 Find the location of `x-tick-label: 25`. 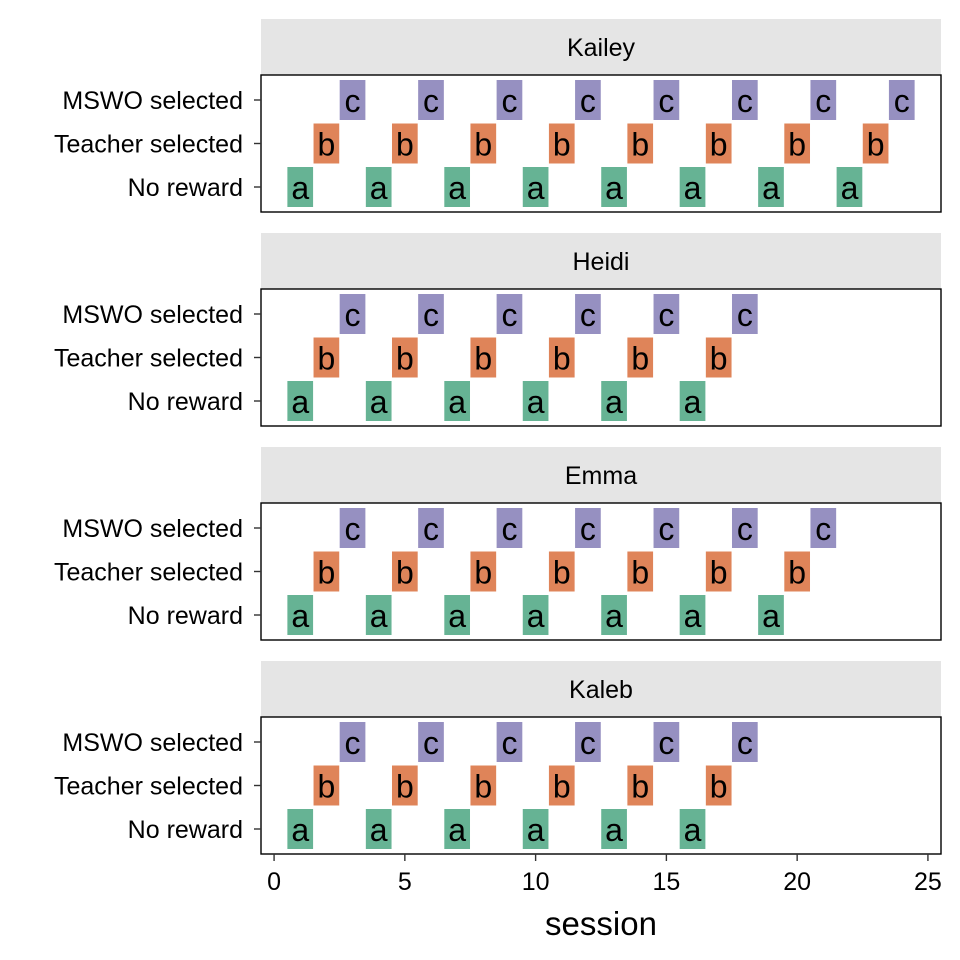

x-tick-label: 25 is located at coordinates (928, 882).